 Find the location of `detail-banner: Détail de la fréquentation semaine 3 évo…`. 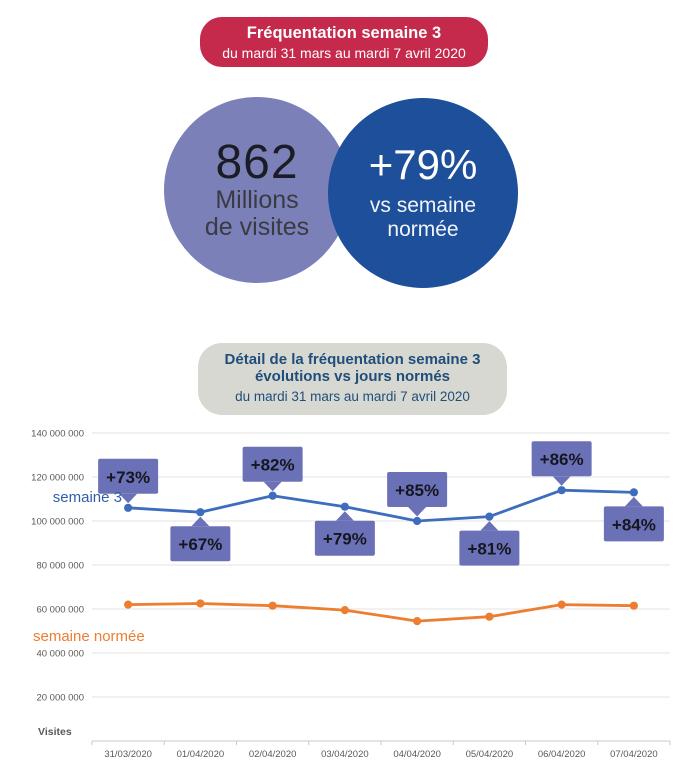

detail-banner: Détail de la fréquentation semaine 3 évo… is located at coordinates (352, 379).